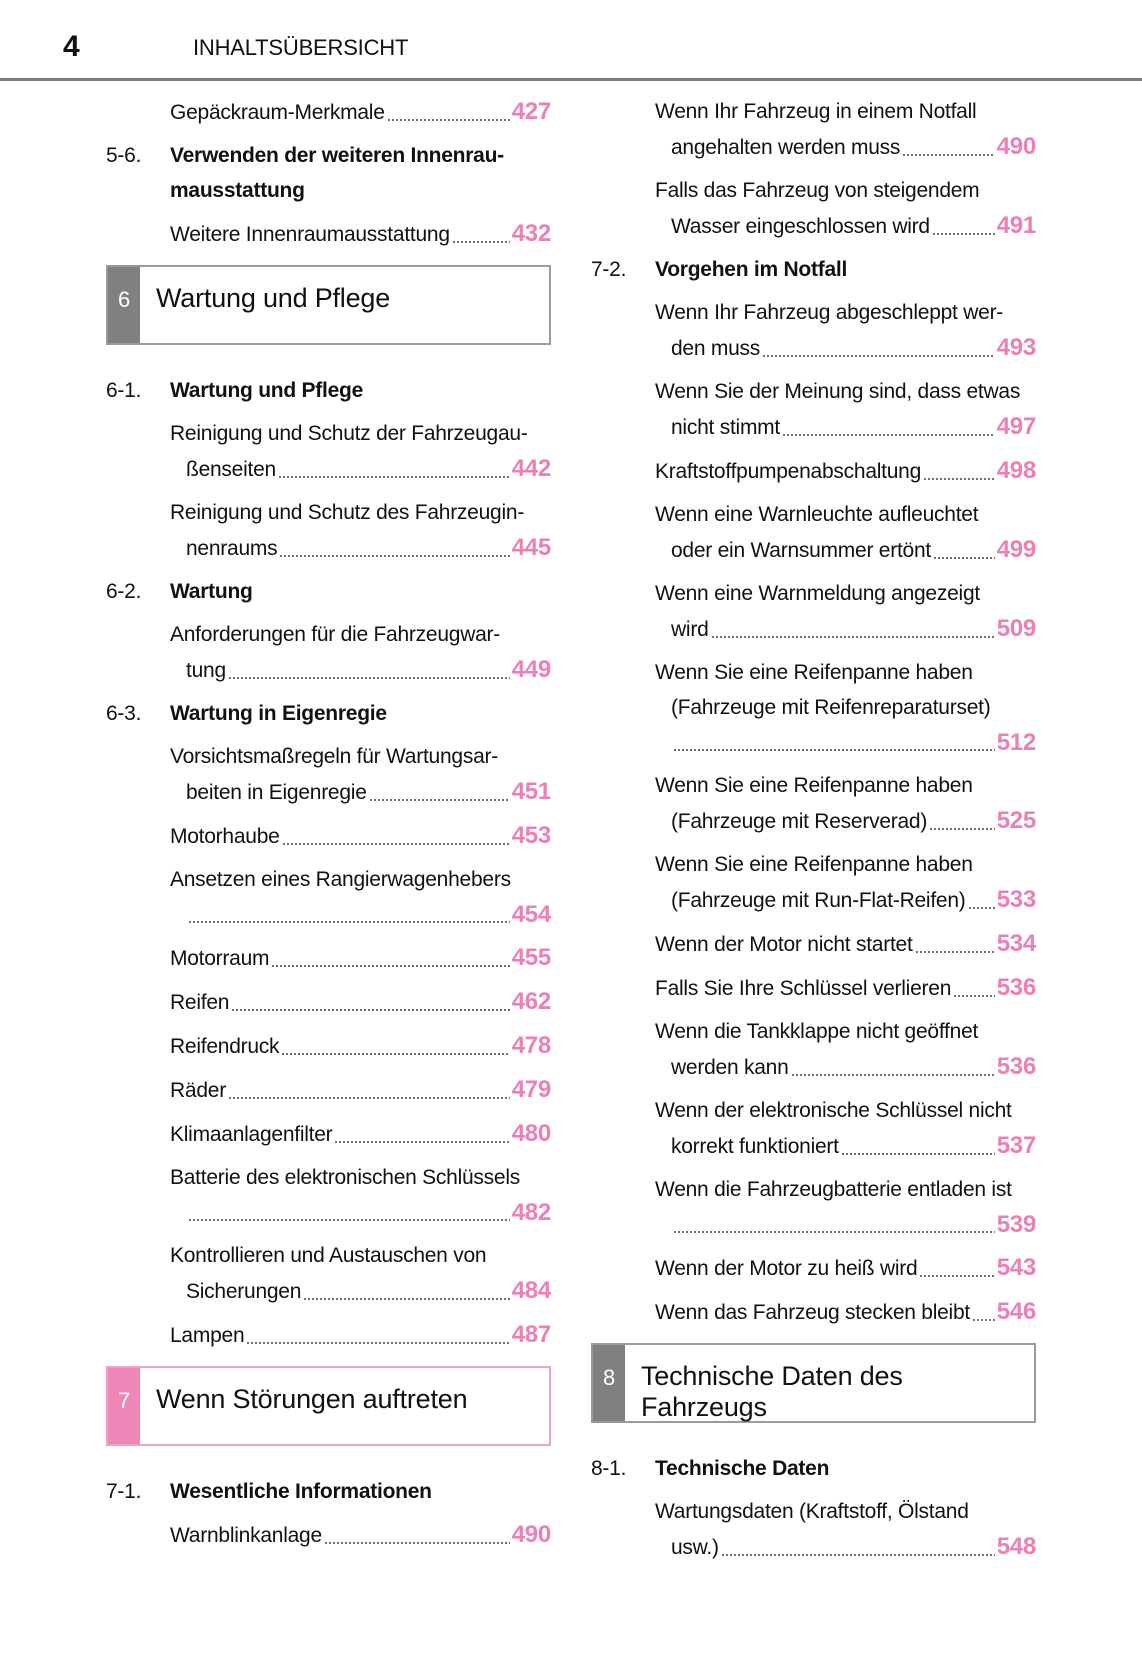 The width and height of the screenshot is (1142, 1654). Describe the element at coordinates (845, 1189) in the screenshot. I see `toc-entry-line: Wenn die Fahrzeugbatterie entladen ist` at that location.